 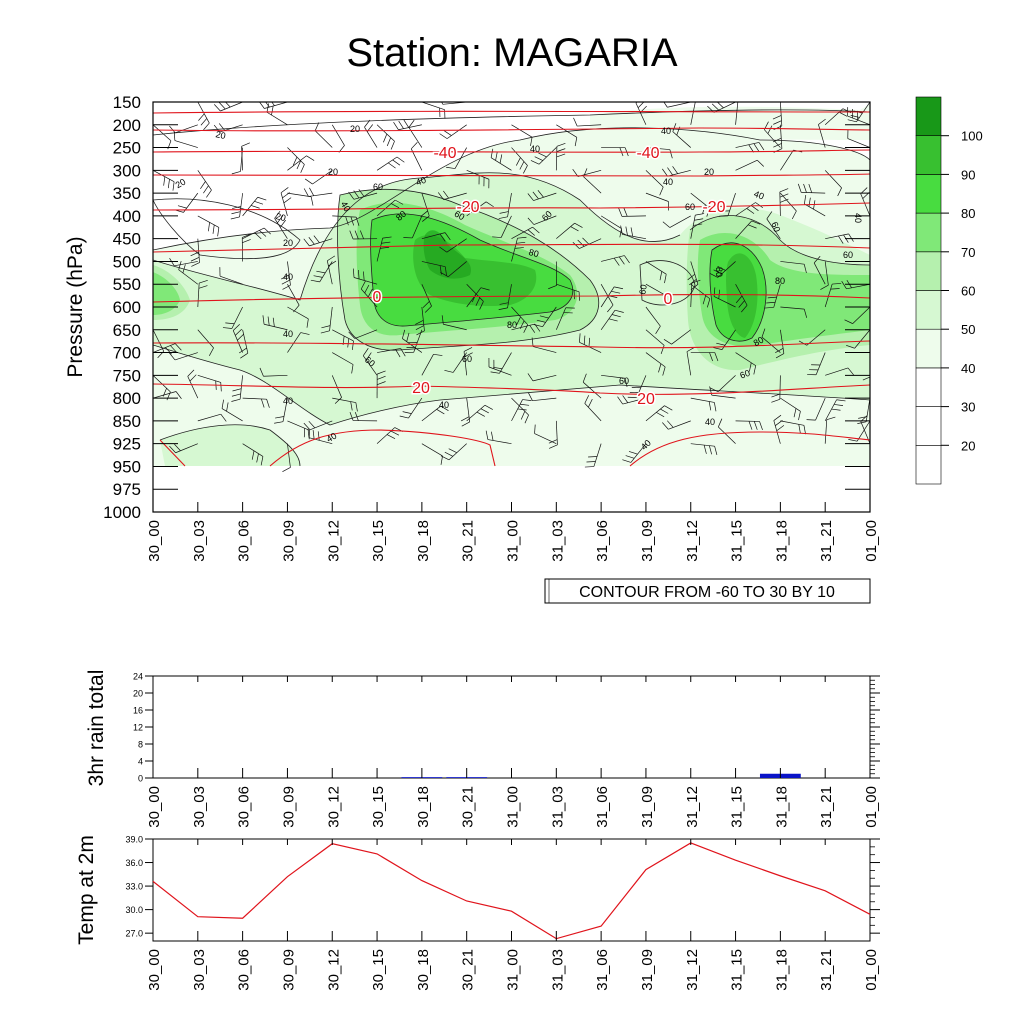 I want to click on rh-label-40: 40, so click(x=346, y=207).